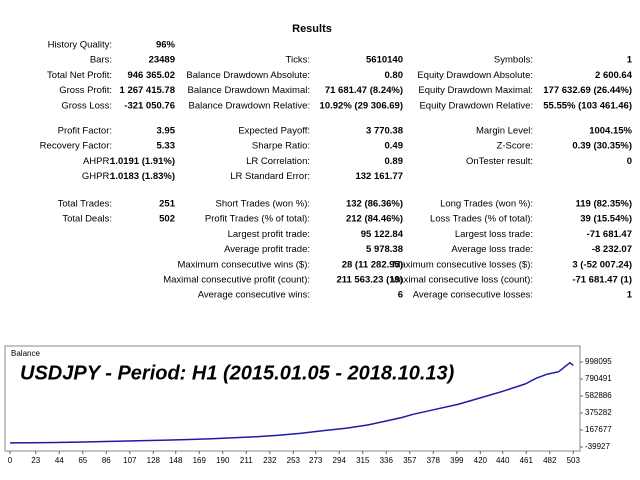 The height and width of the screenshot is (480, 640). I want to click on metric-value: 5 978.38, so click(384, 249).